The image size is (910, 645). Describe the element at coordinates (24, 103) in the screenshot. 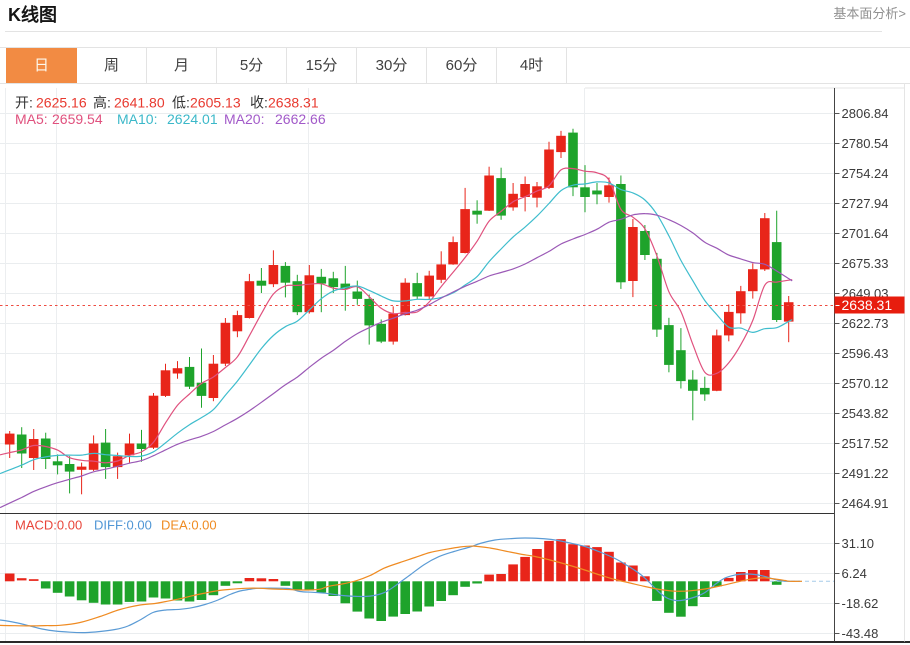

I see `svg-text: 开:` at that location.